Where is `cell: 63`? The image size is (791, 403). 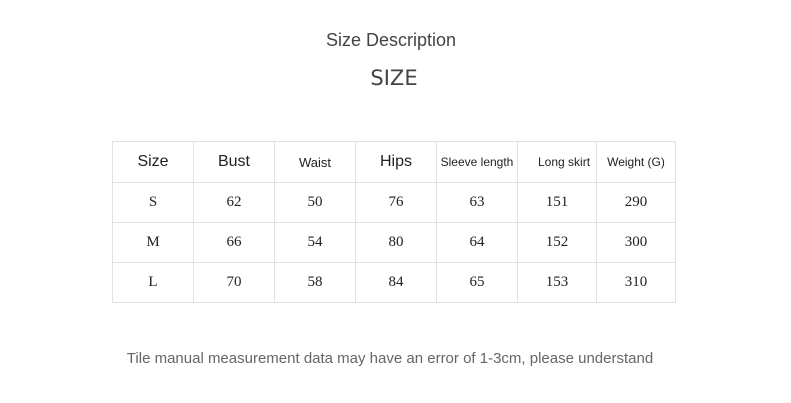 cell: 63 is located at coordinates (477, 202).